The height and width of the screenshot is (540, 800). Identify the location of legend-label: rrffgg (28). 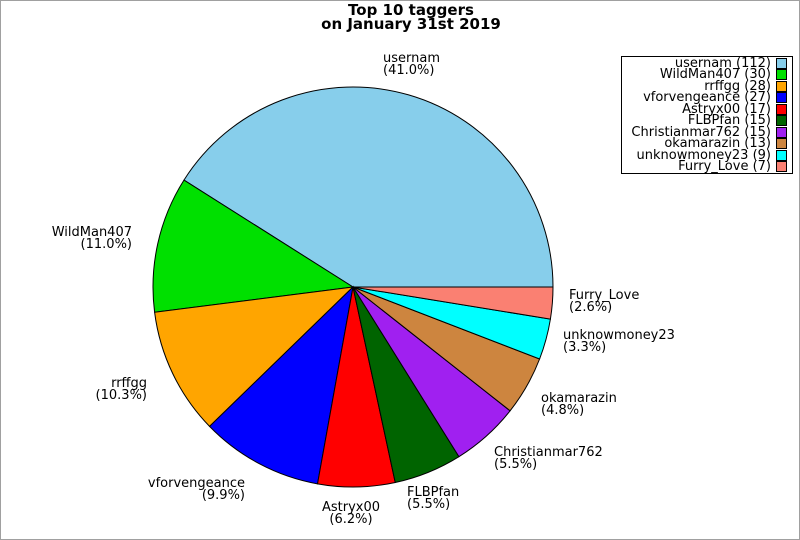
(737, 86).